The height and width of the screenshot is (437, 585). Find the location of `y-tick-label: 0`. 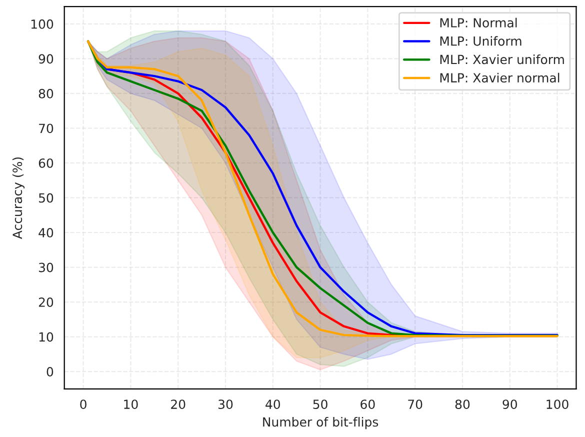

y-tick-label: 0 is located at coordinates (50, 371).